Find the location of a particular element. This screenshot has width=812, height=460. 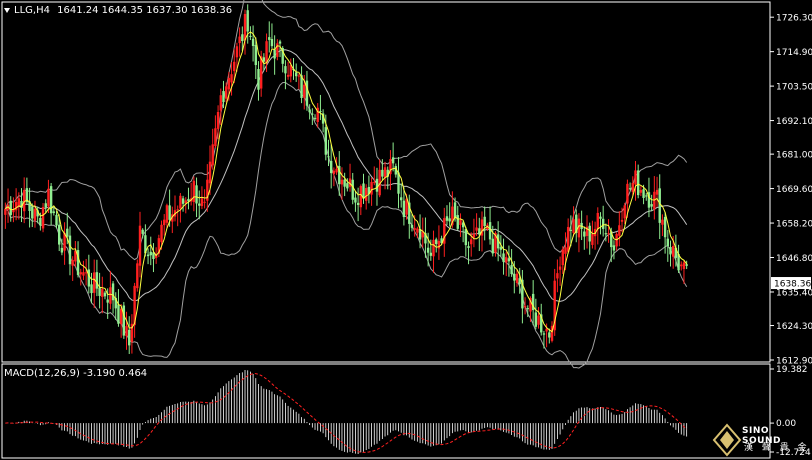

ohlc-values: 1641.24 1644.35 1637.30 1638.36 is located at coordinates (145, 10).